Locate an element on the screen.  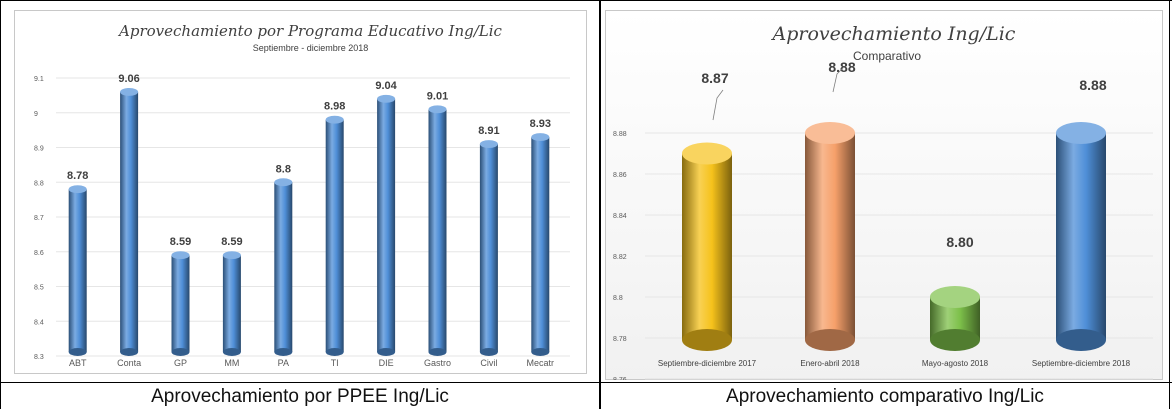
right-ytick-label: 8.86 is located at coordinates (620, 175).